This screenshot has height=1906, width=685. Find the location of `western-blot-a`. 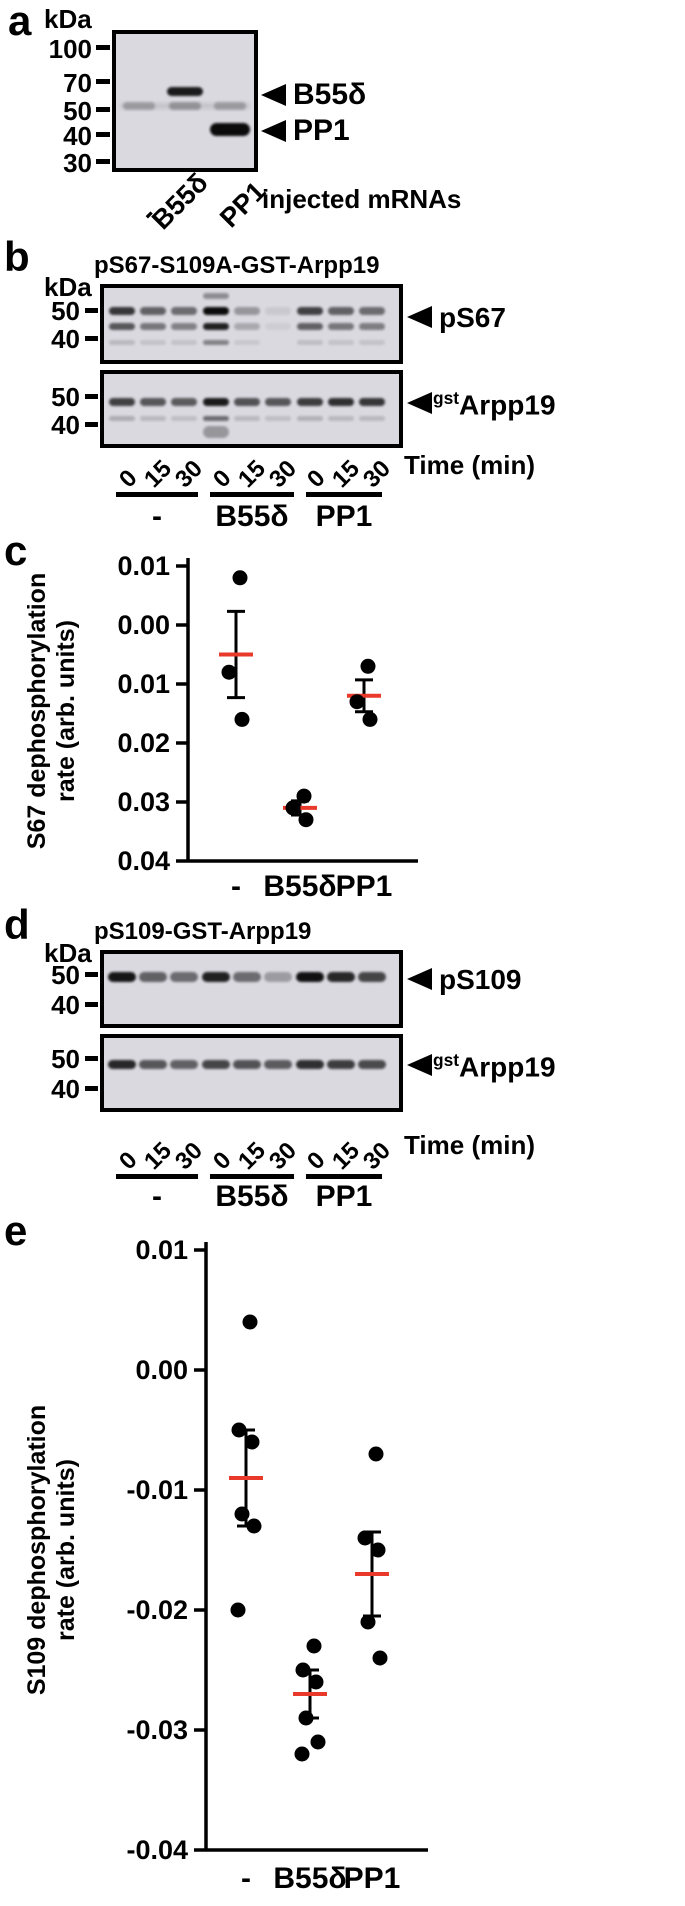

western-blot-a is located at coordinates (185, 101).